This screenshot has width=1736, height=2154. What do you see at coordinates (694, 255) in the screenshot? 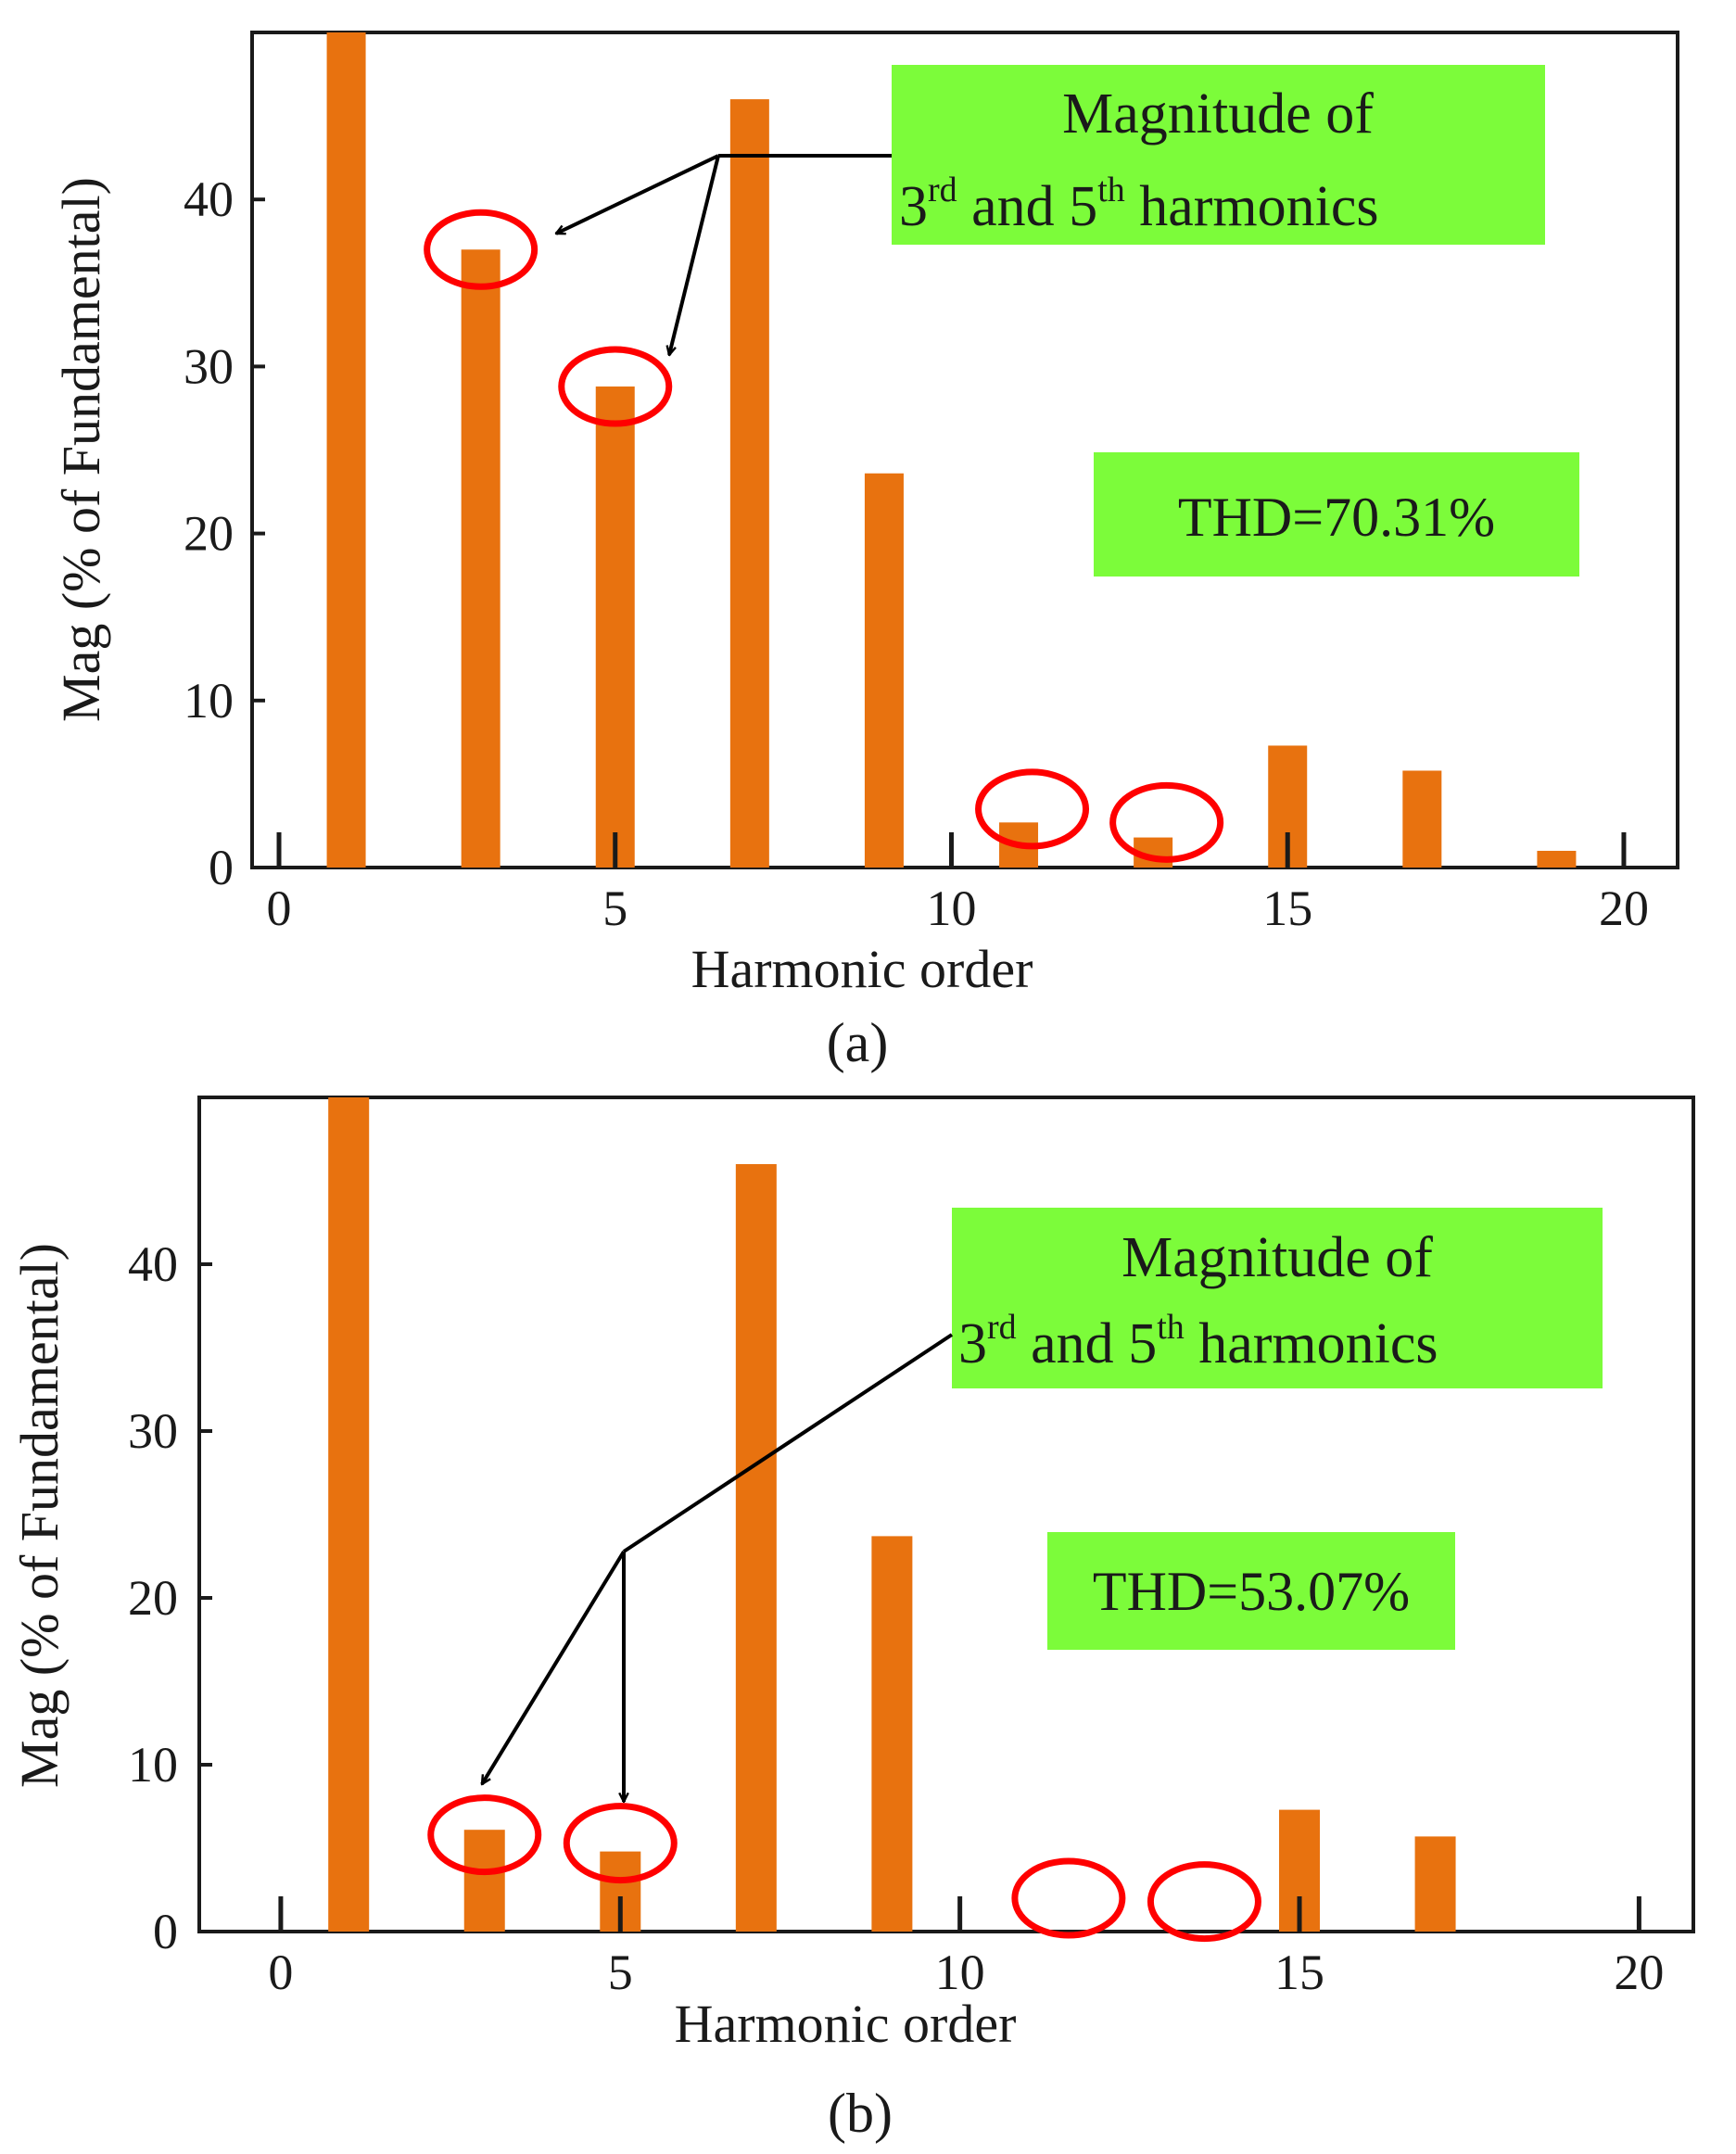
I see `arrow-to-h5` at bounding box center [694, 255].